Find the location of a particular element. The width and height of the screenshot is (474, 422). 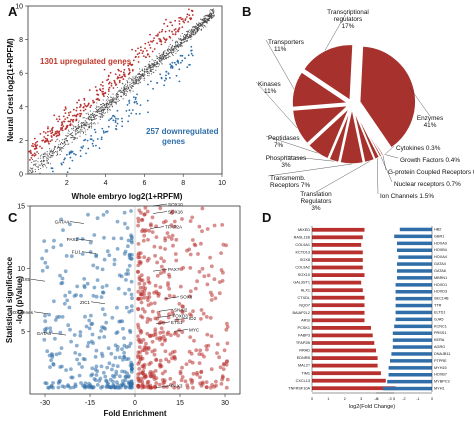

pie-label-text: Phosphatases is located at coordinates (286, 158).